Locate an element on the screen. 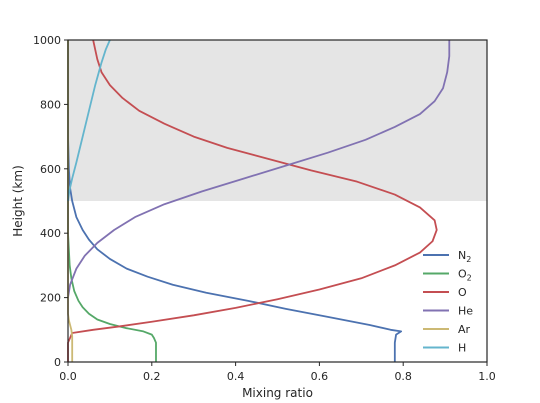  y-tick-label: 0 is located at coordinates (57, 362).